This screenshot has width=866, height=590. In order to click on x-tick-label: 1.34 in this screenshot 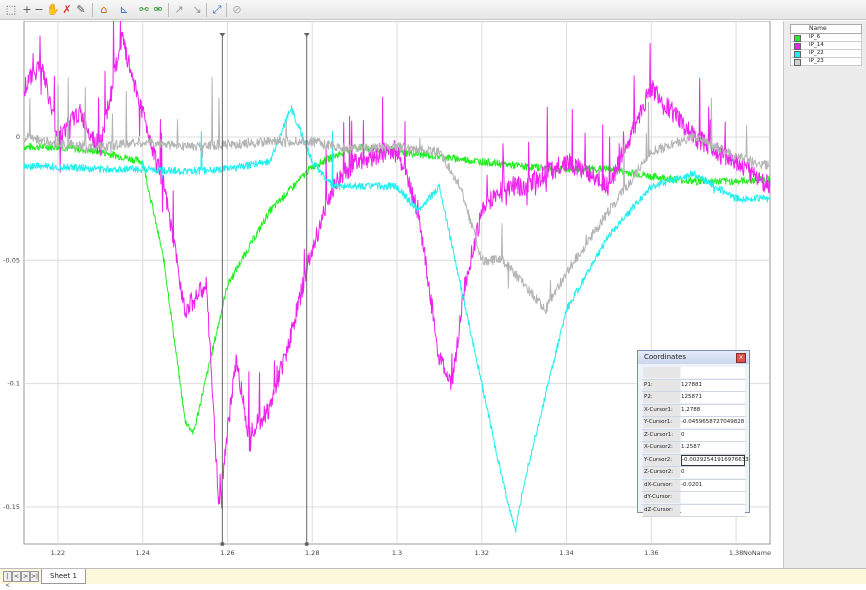, I will do `click(566, 553)`.